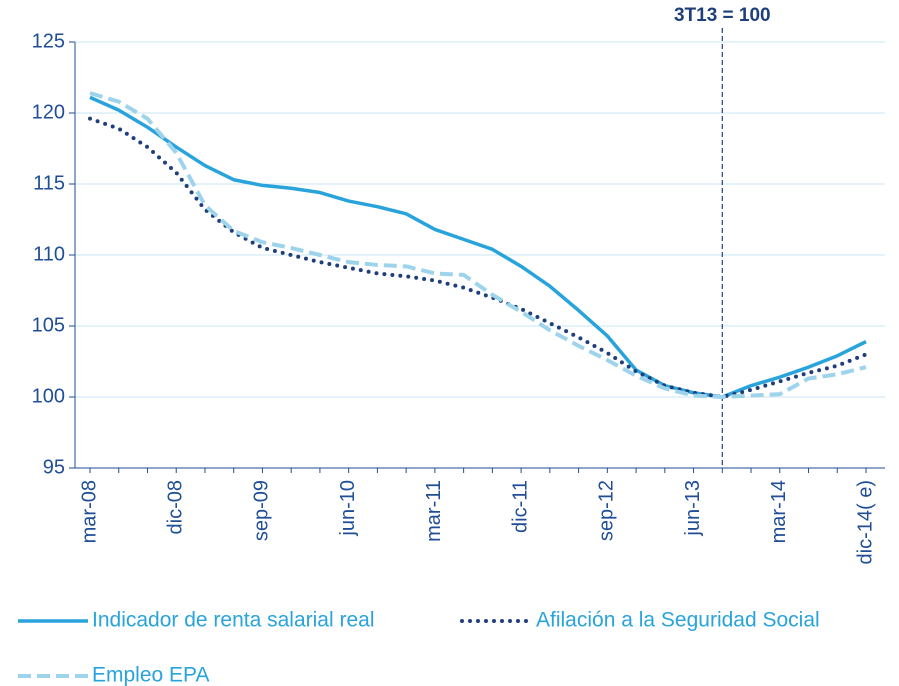  Describe the element at coordinates (48, 325) in the screenshot. I see `y-tick-label: 105` at that location.